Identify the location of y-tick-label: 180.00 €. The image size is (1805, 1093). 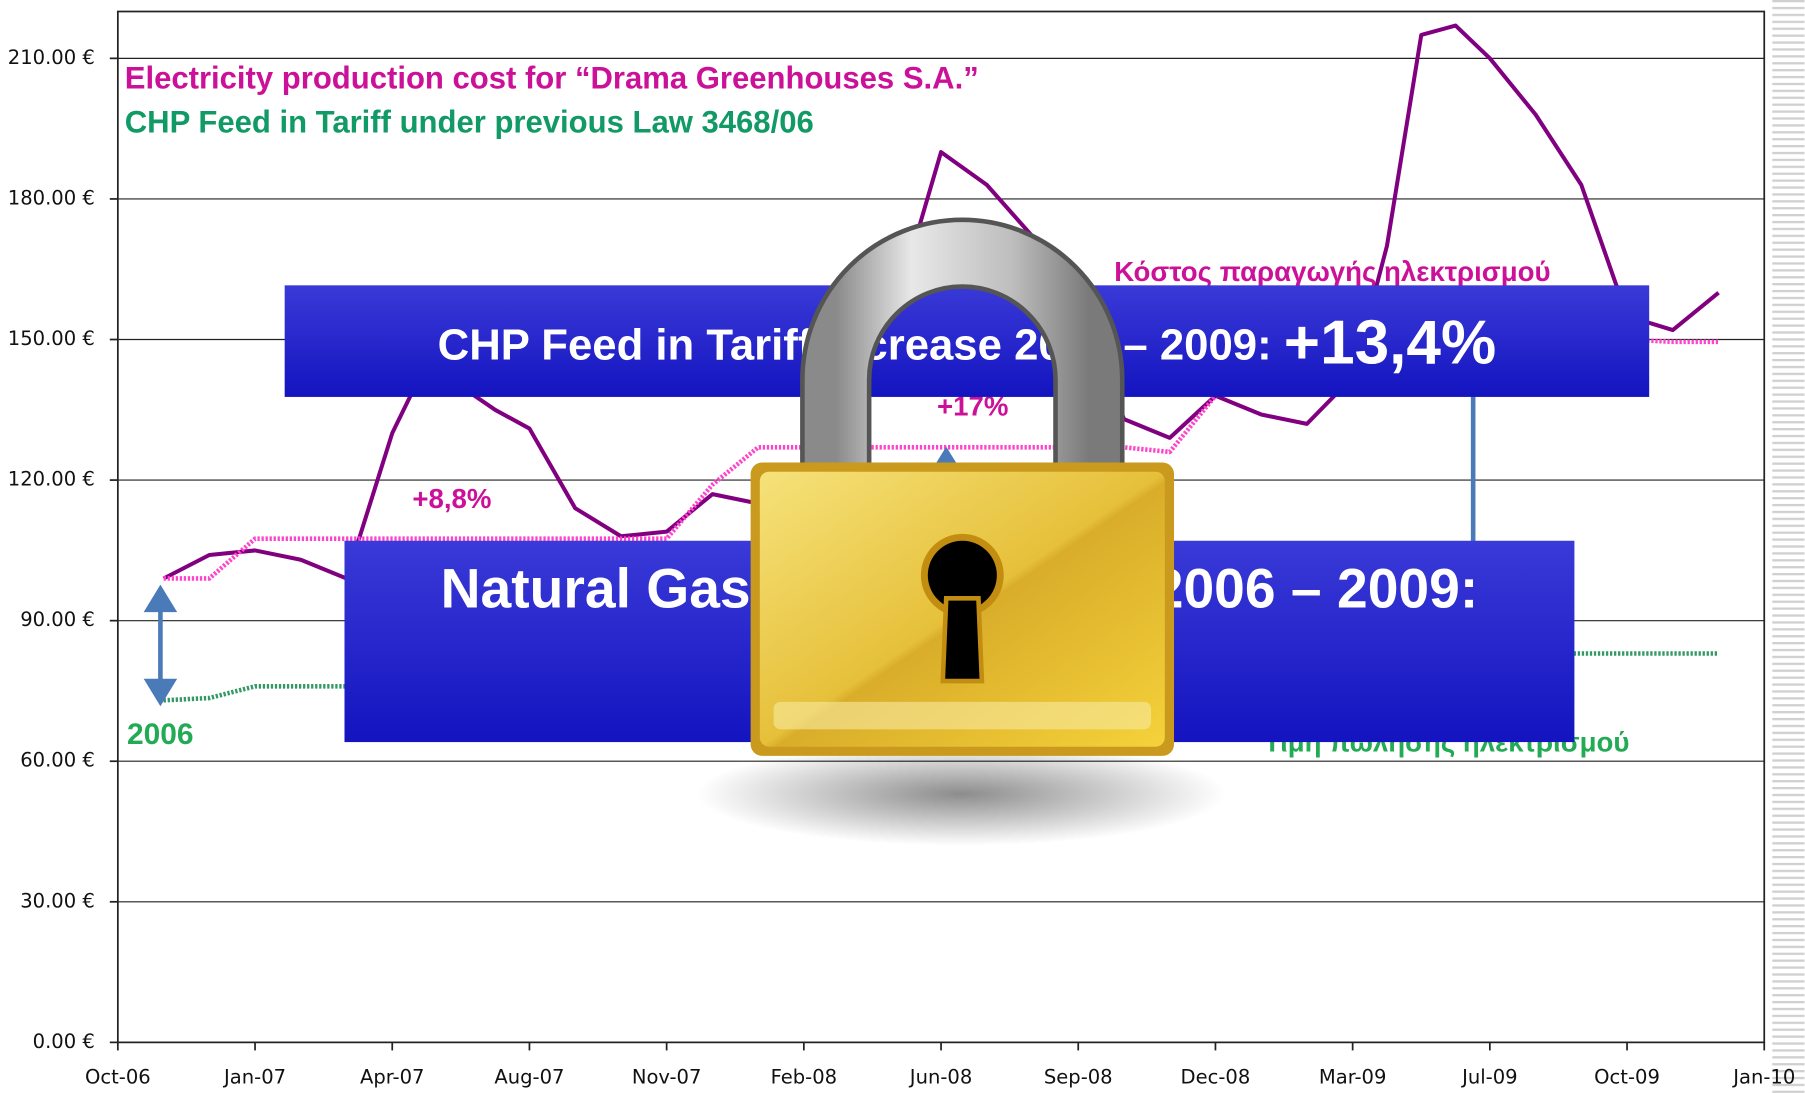
(51, 197).